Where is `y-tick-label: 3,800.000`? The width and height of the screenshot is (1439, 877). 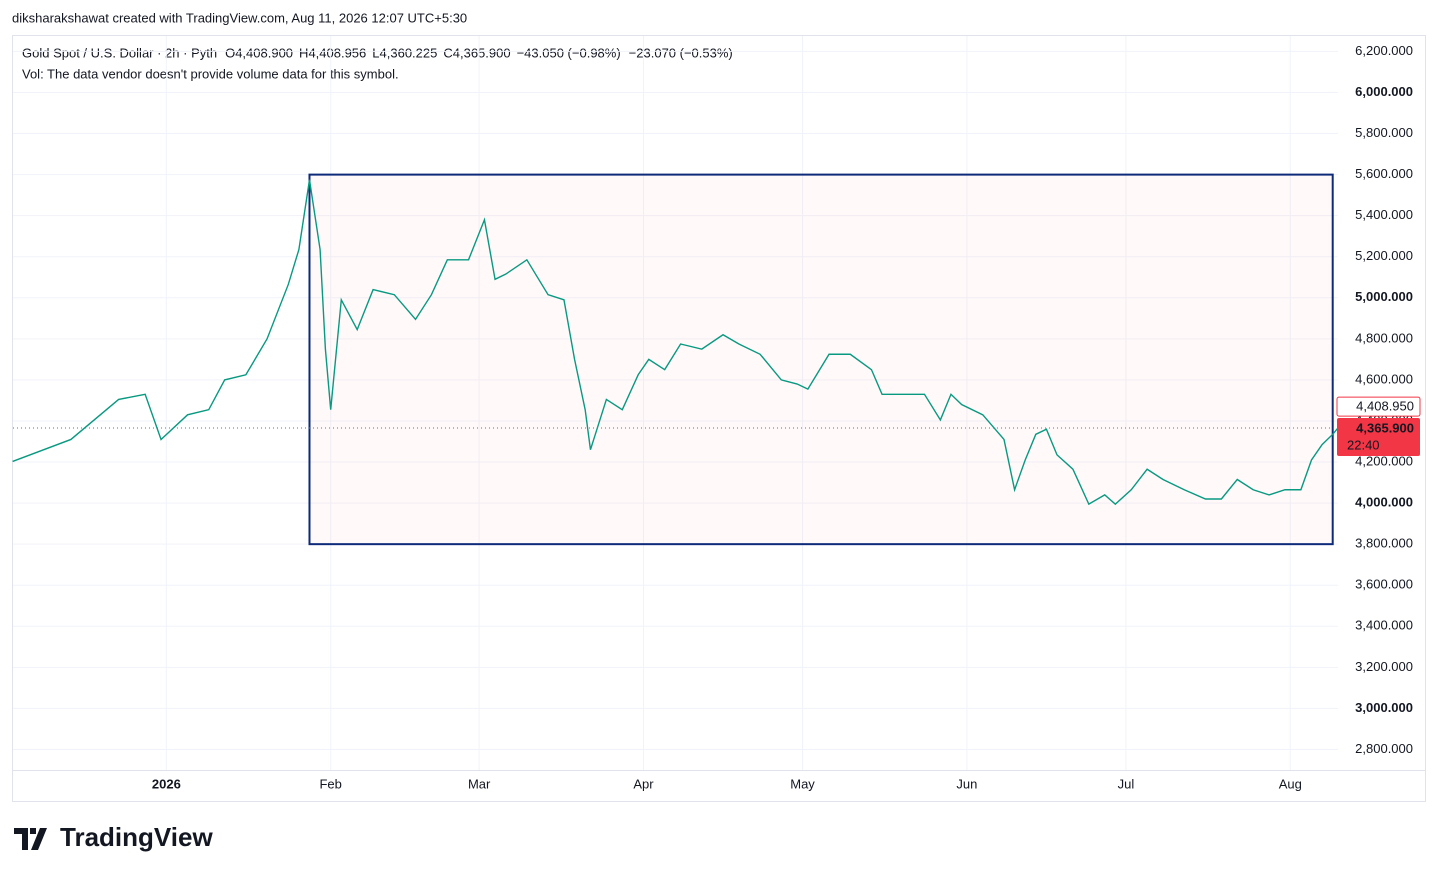
y-tick-label: 3,800.000 is located at coordinates (1384, 543).